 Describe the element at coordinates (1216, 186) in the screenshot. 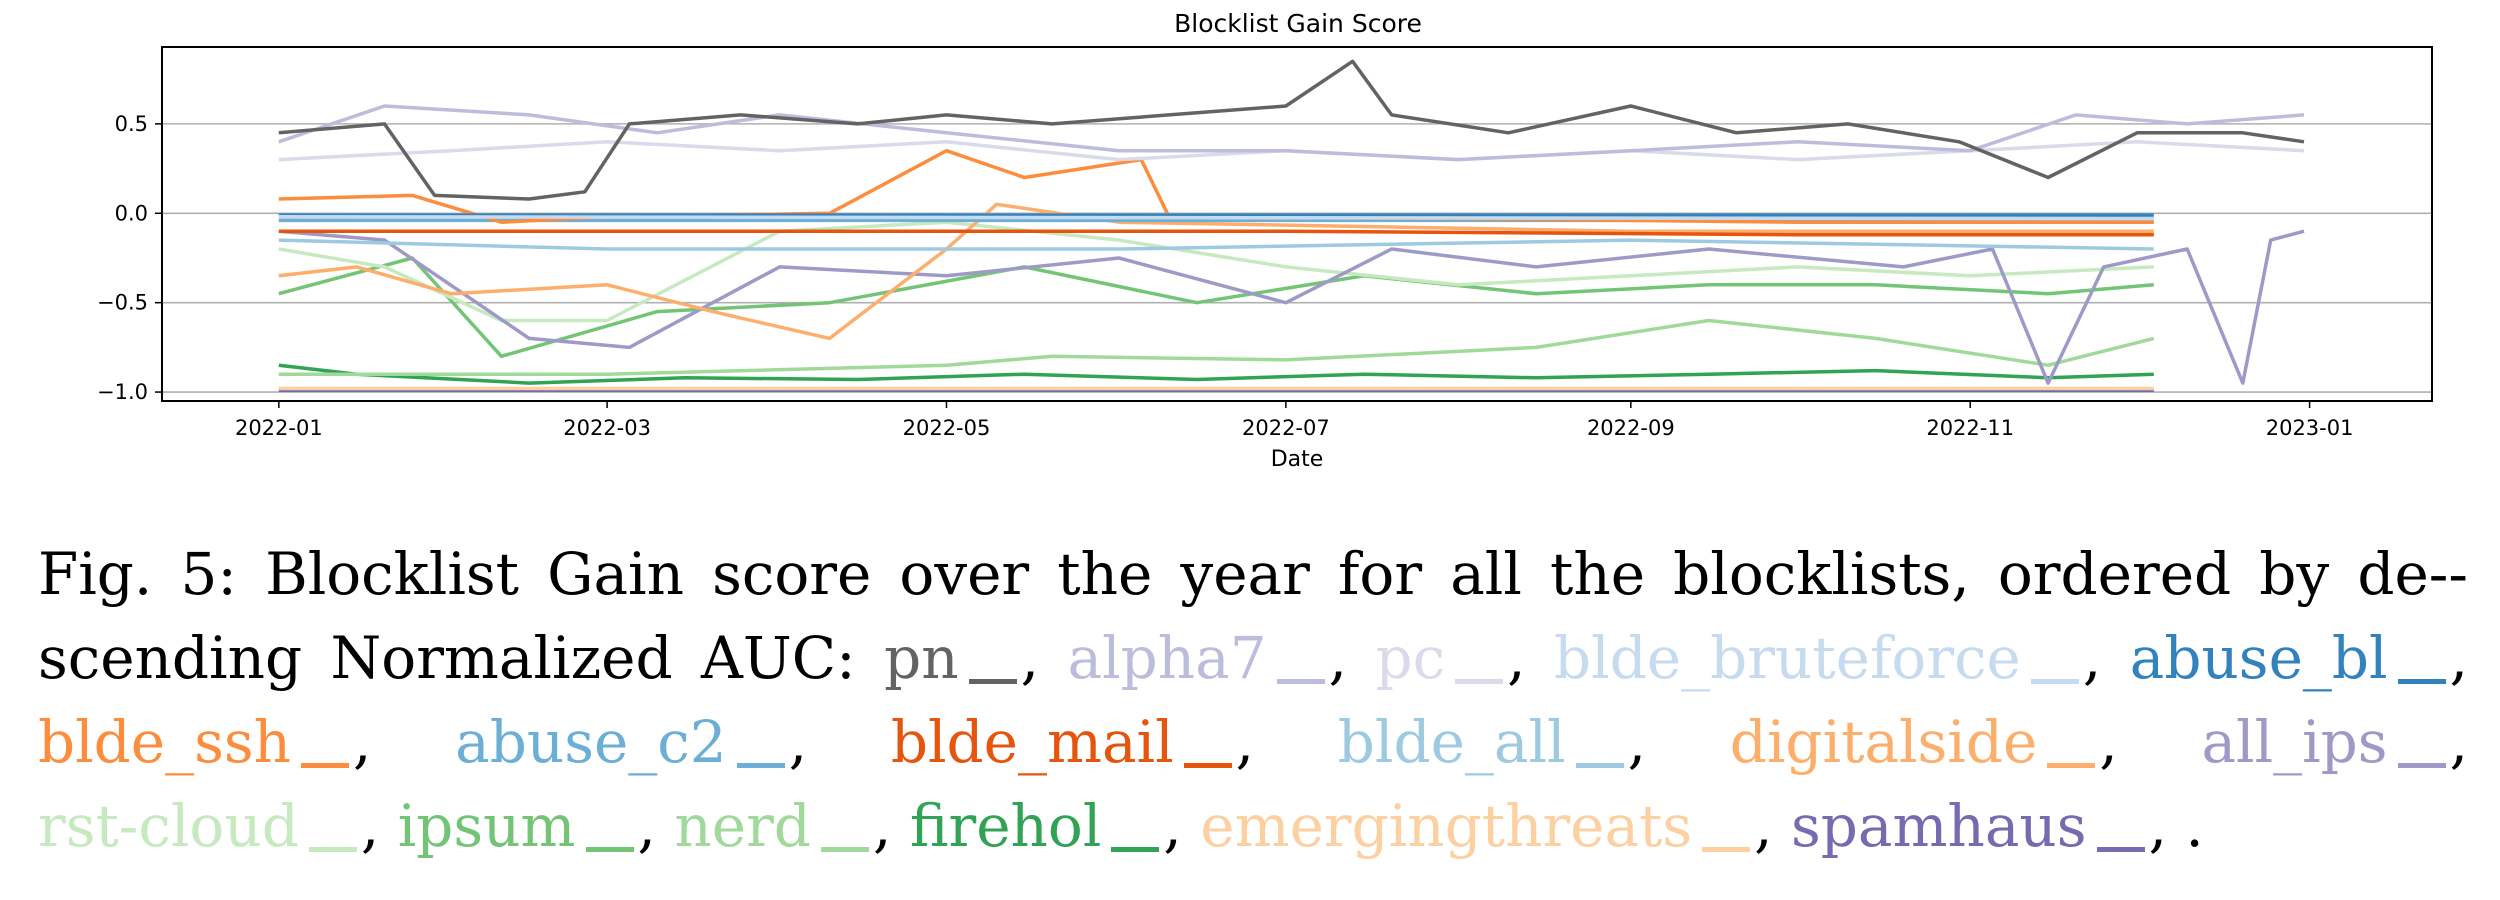

I see `series-line-blde_ssh` at that location.